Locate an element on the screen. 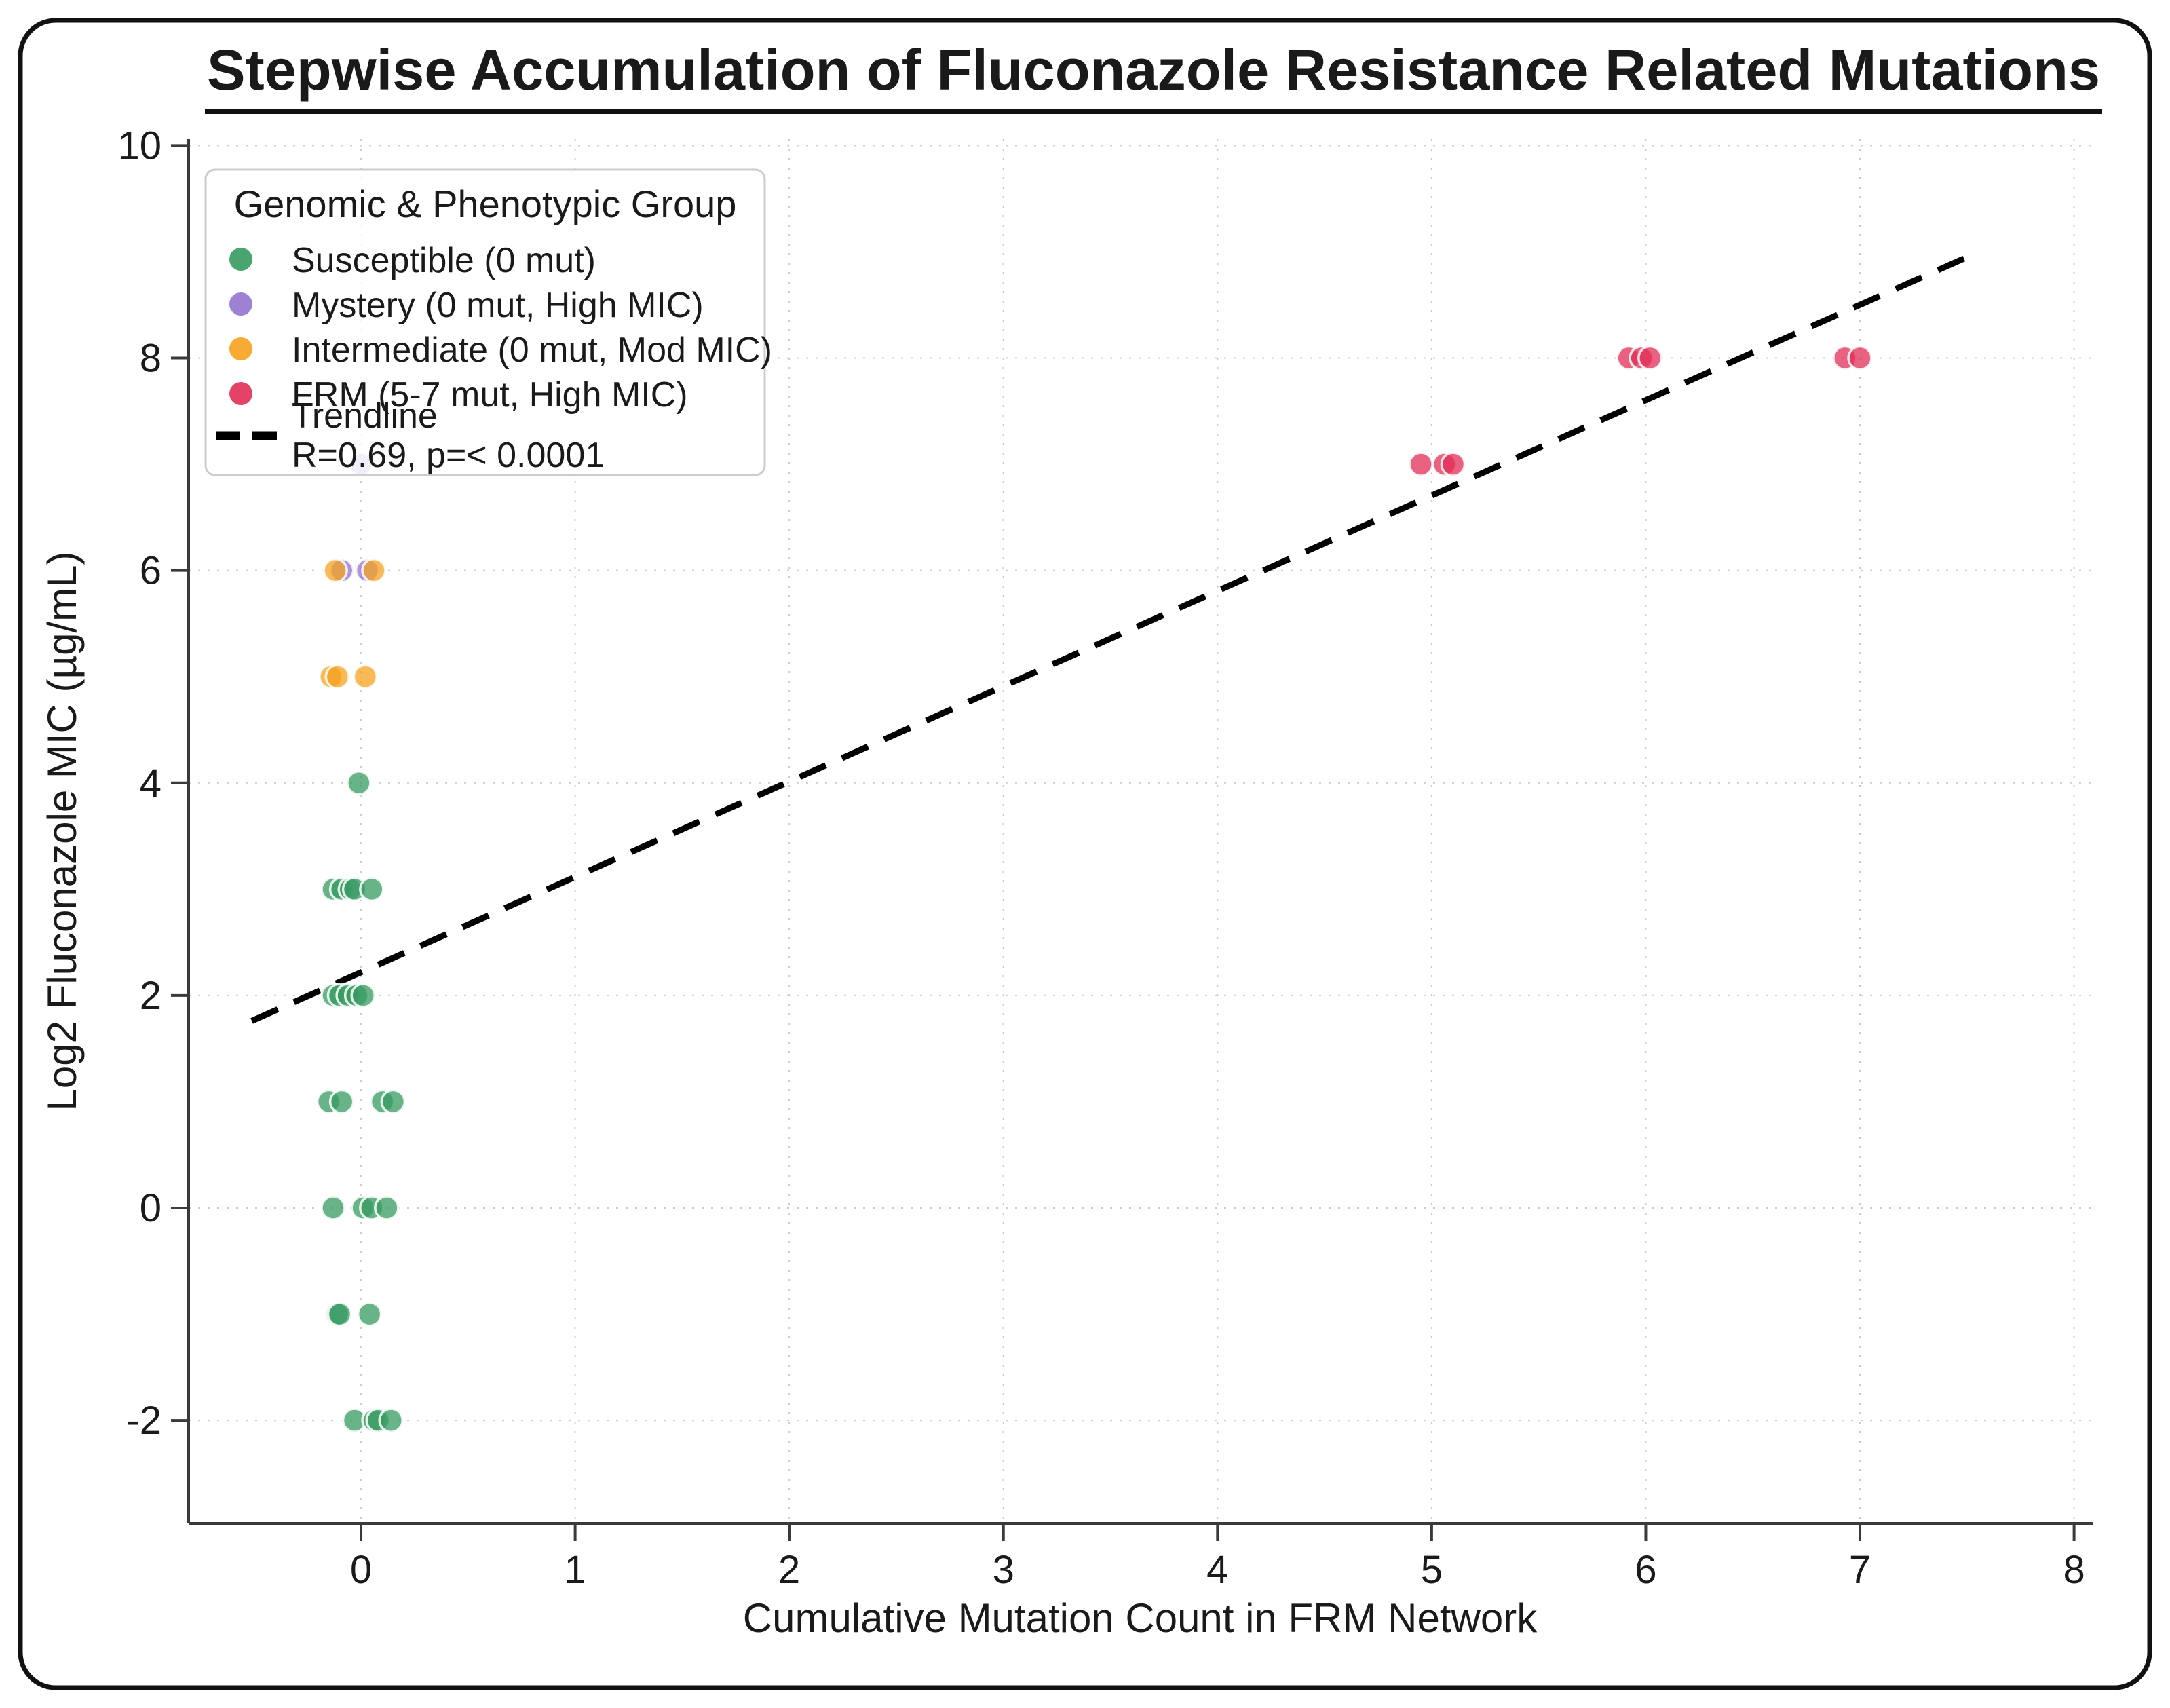 The image size is (2170, 1708). legend-item-label: Susceptible (0 mut) is located at coordinates (444, 260).